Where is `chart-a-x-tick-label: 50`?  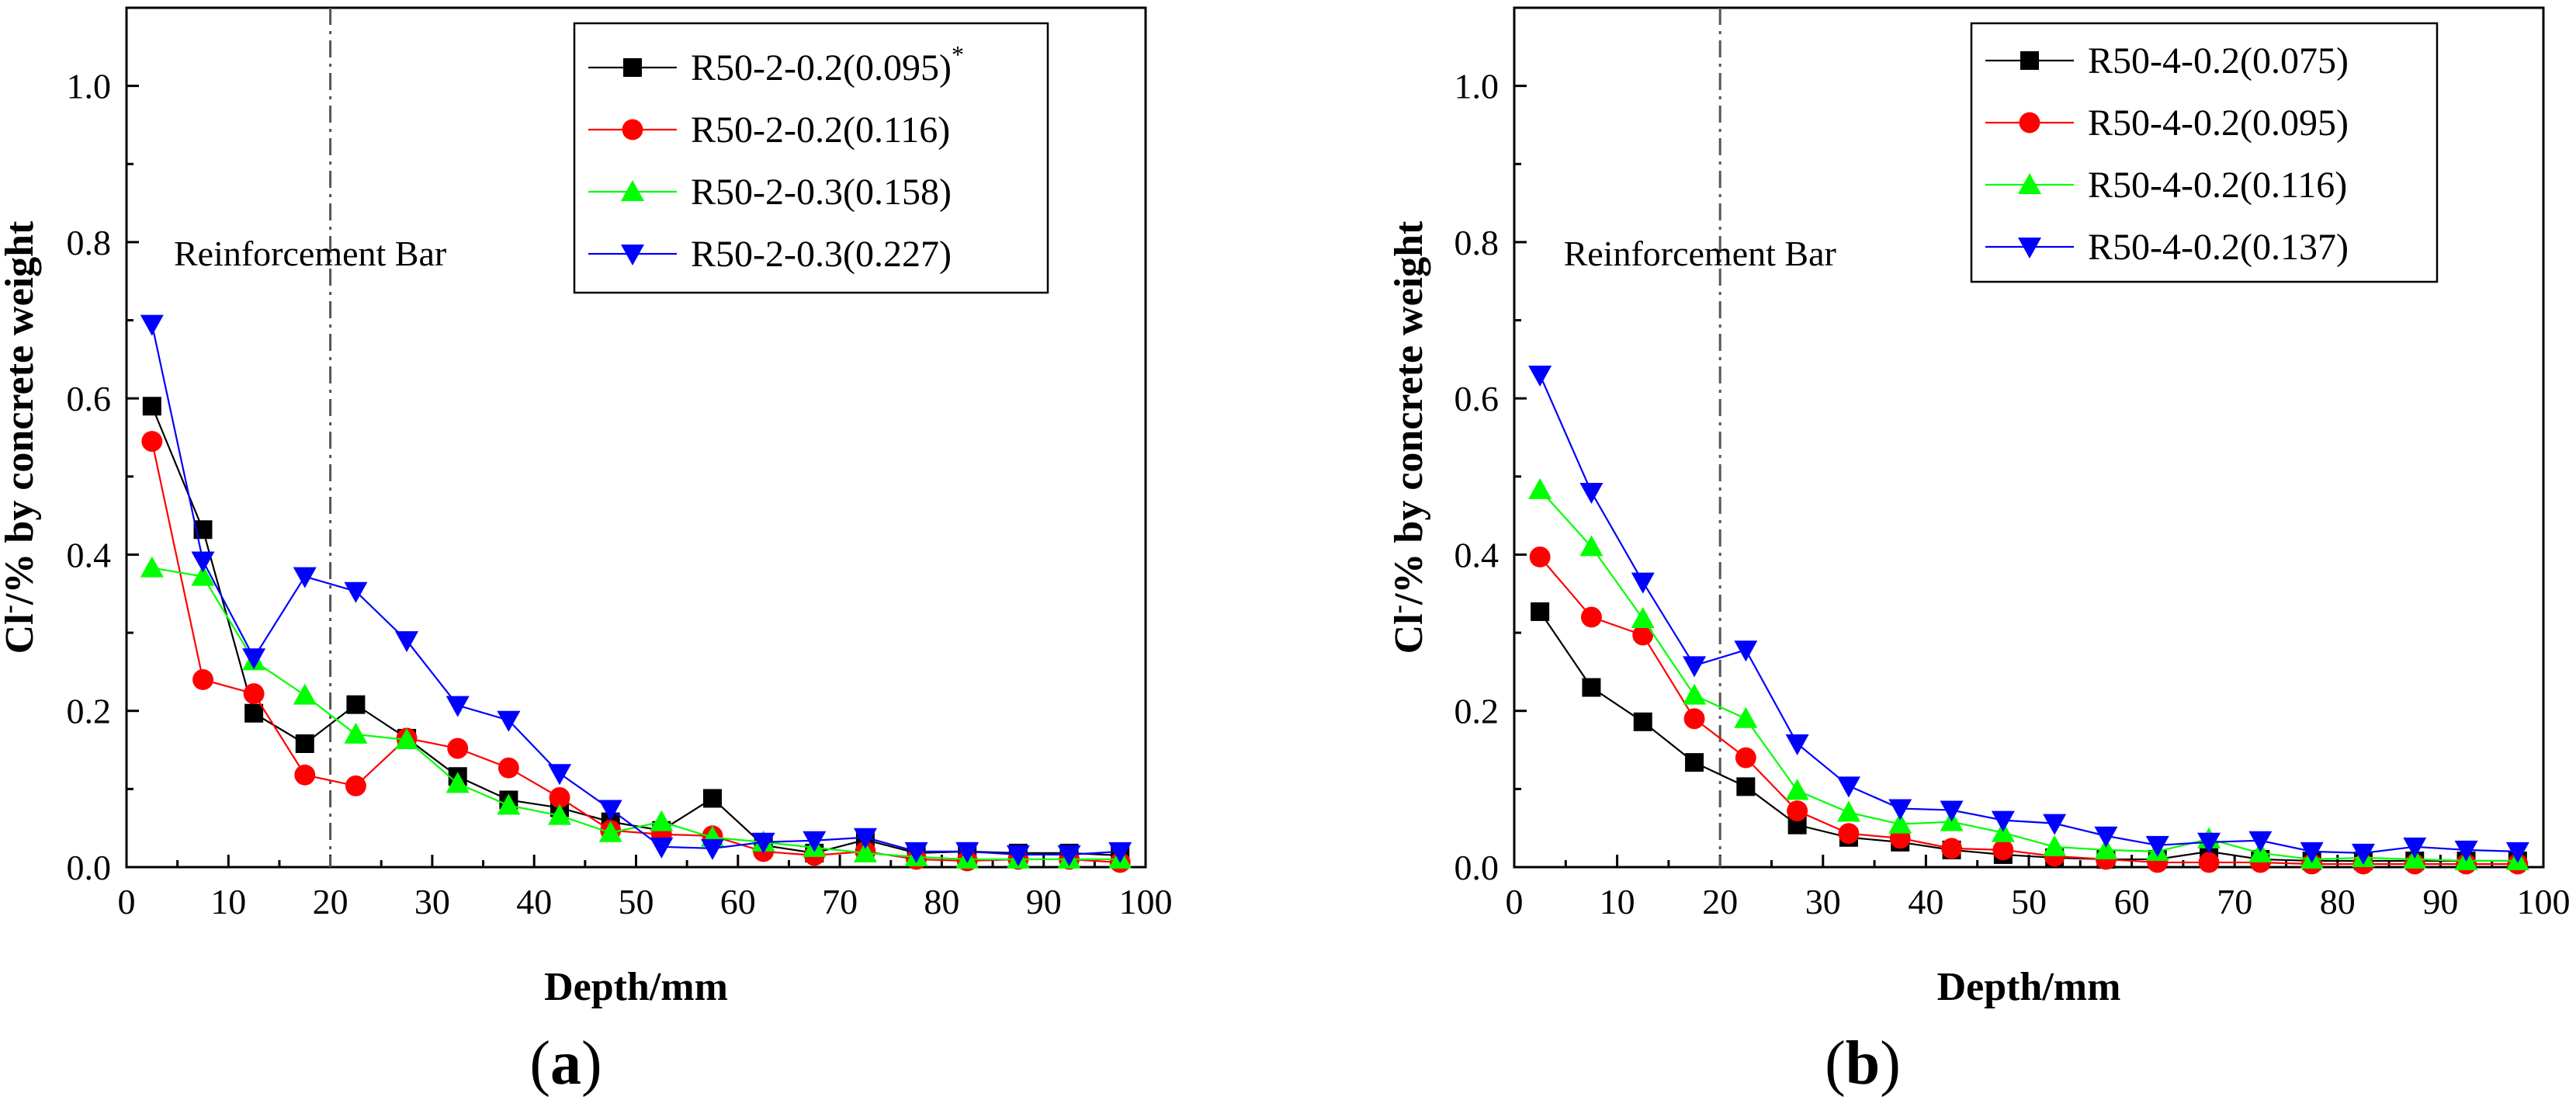 chart-a-x-tick-label: 50 is located at coordinates (636, 902).